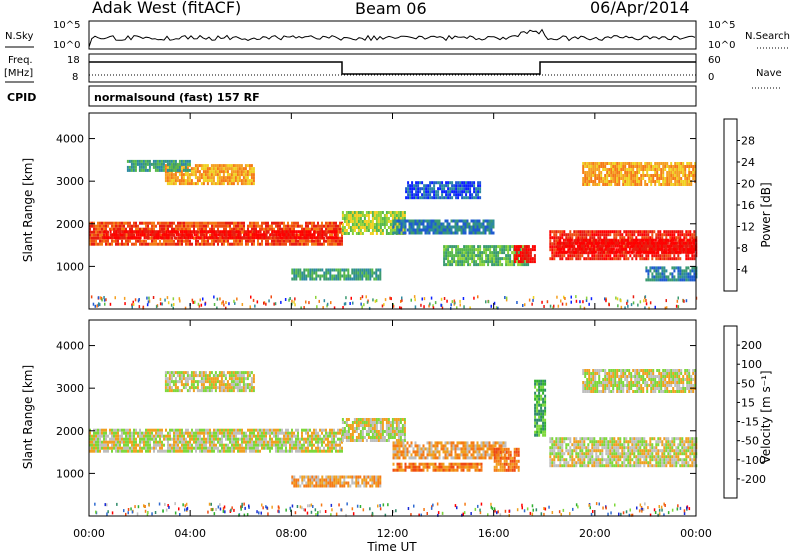 The image size is (800, 554). What do you see at coordinates (767, 36) in the screenshot?
I see `nsearch-label: N.Search` at bounding box center [767, 36].